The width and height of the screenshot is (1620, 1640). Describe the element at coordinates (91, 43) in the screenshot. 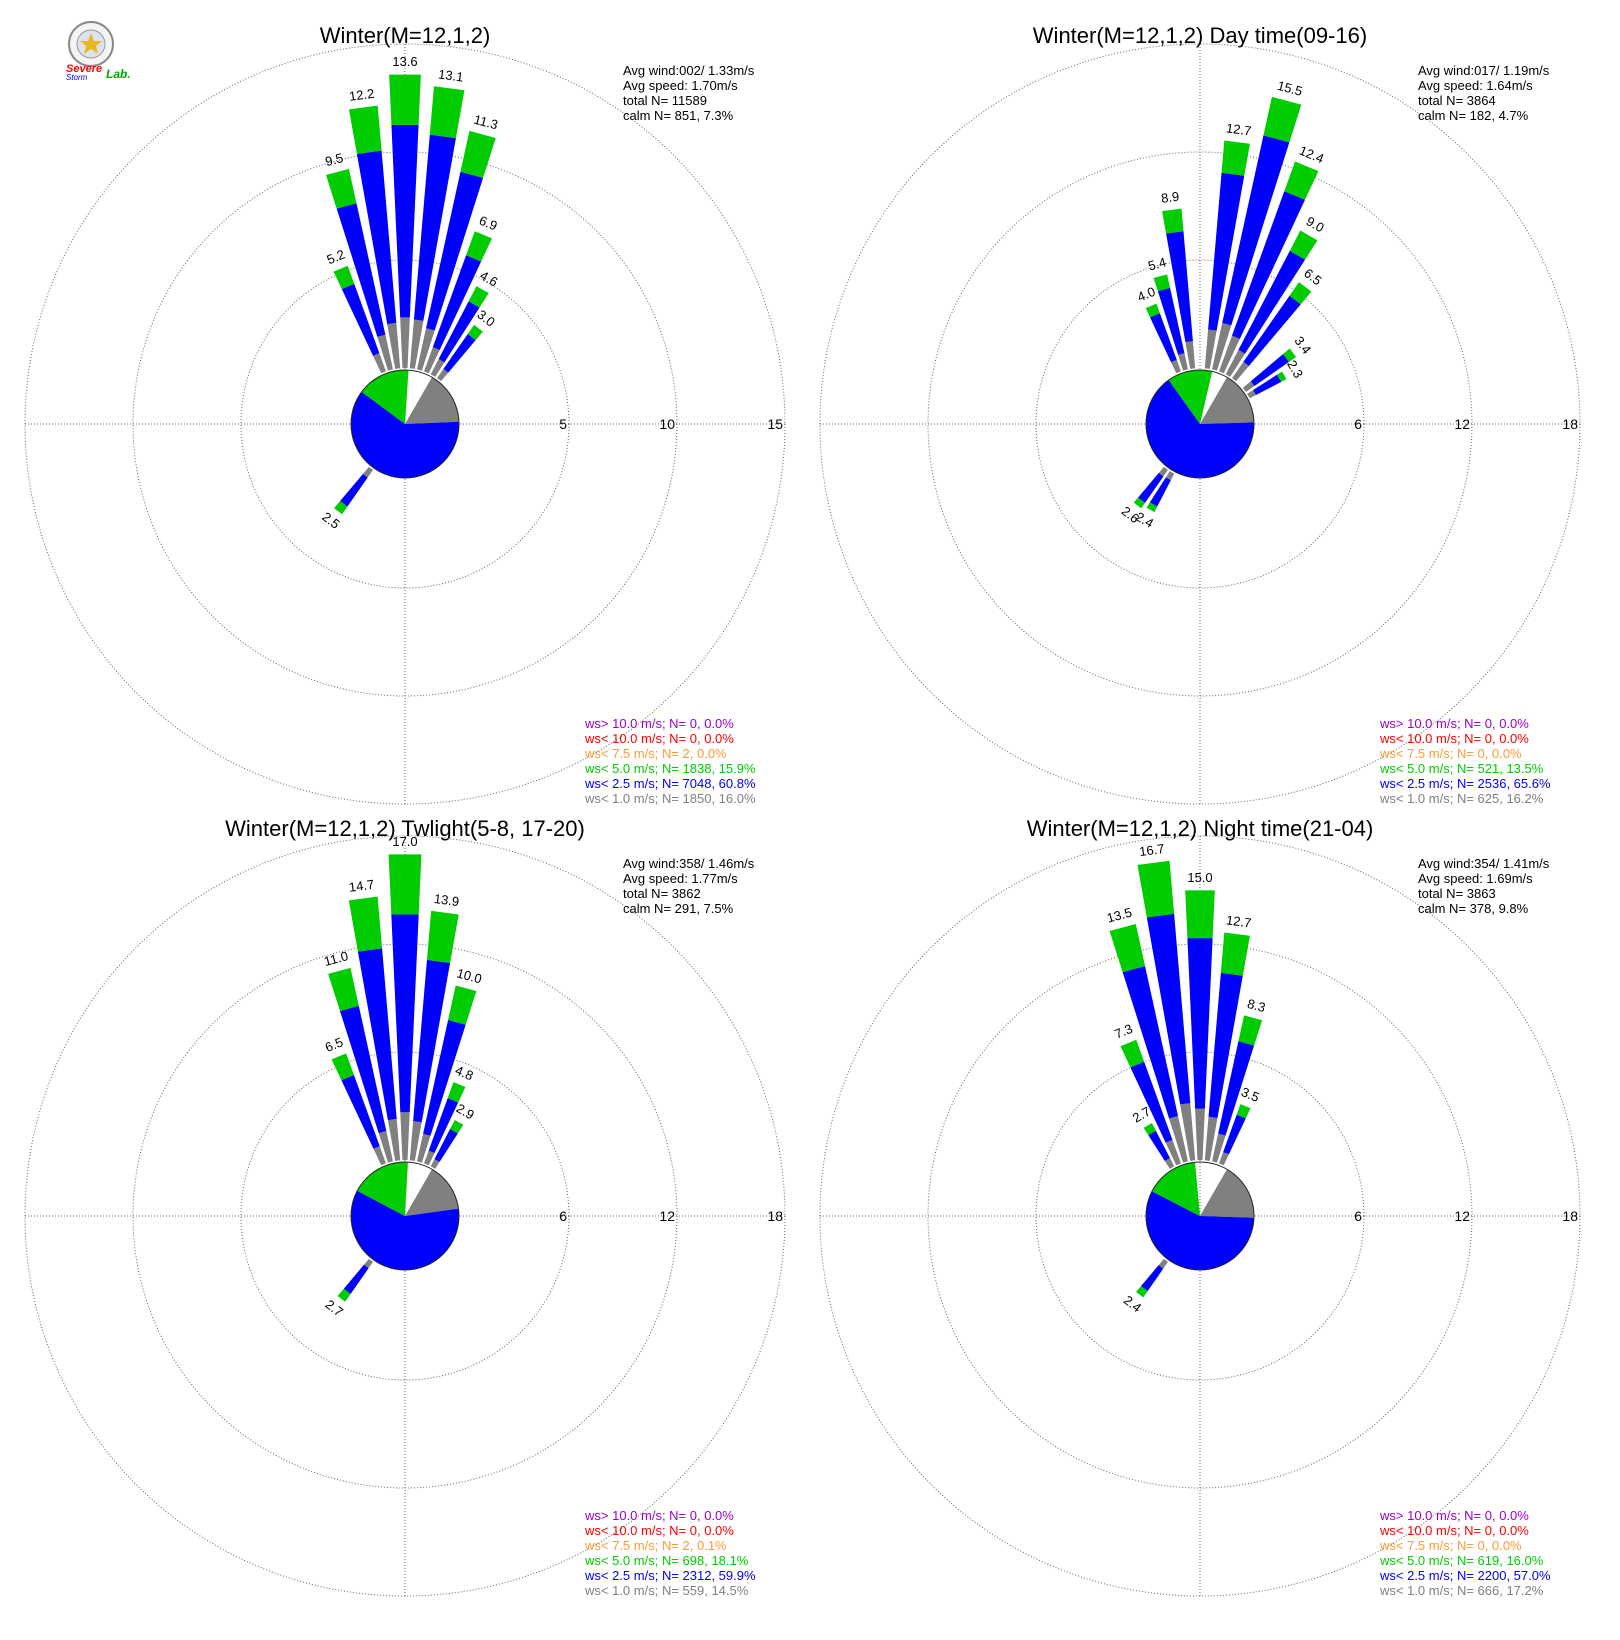

I see `lab-logo-star-icon` at that location.